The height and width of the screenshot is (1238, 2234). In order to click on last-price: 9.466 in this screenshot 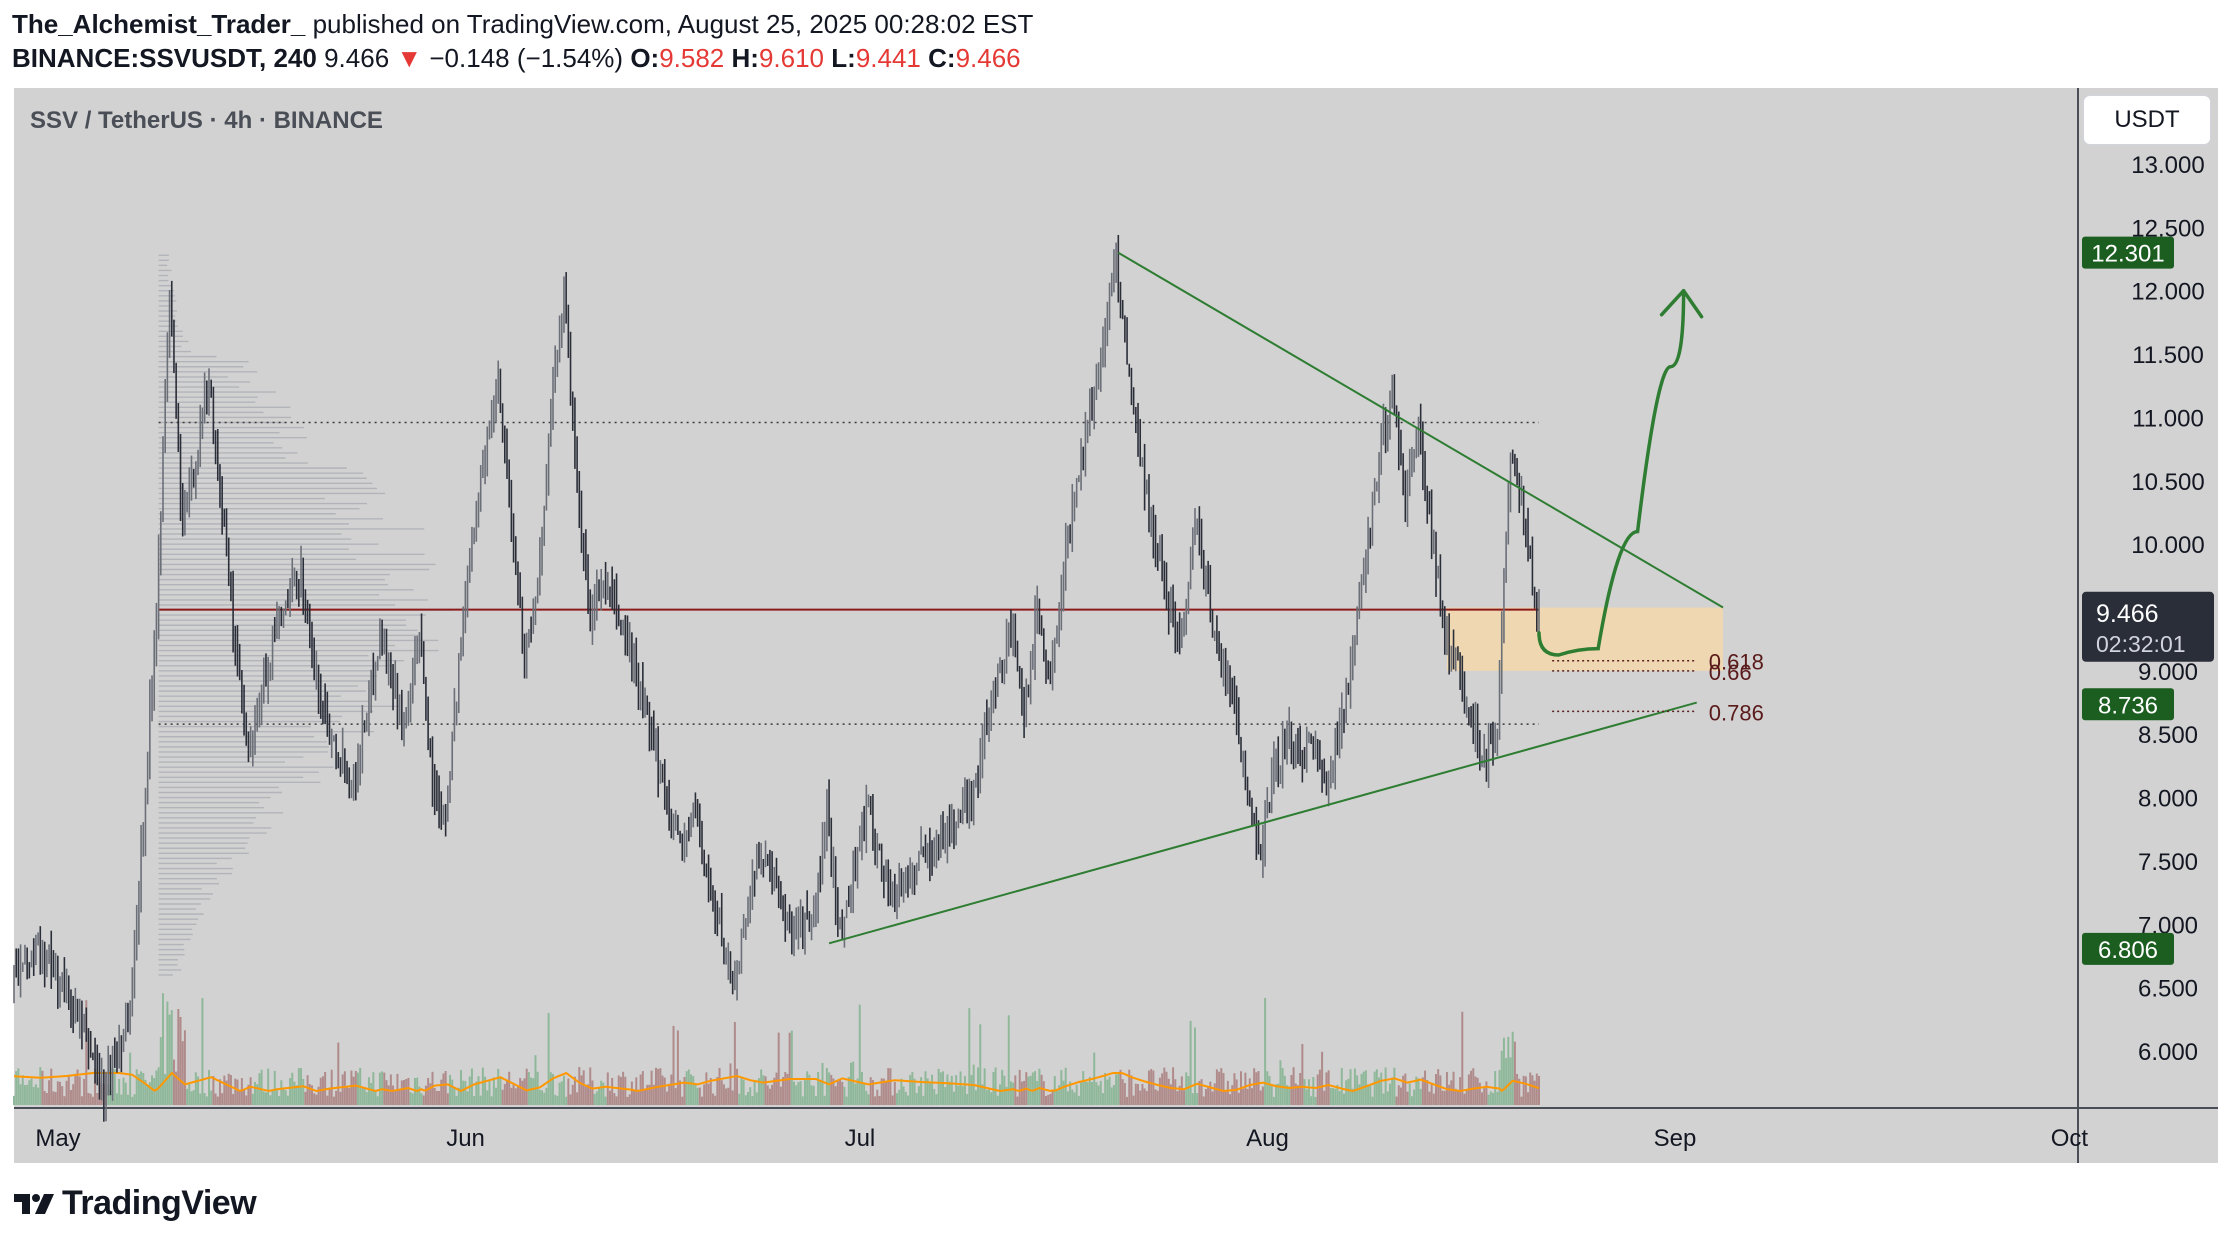, I will do `click(357, 58)`.